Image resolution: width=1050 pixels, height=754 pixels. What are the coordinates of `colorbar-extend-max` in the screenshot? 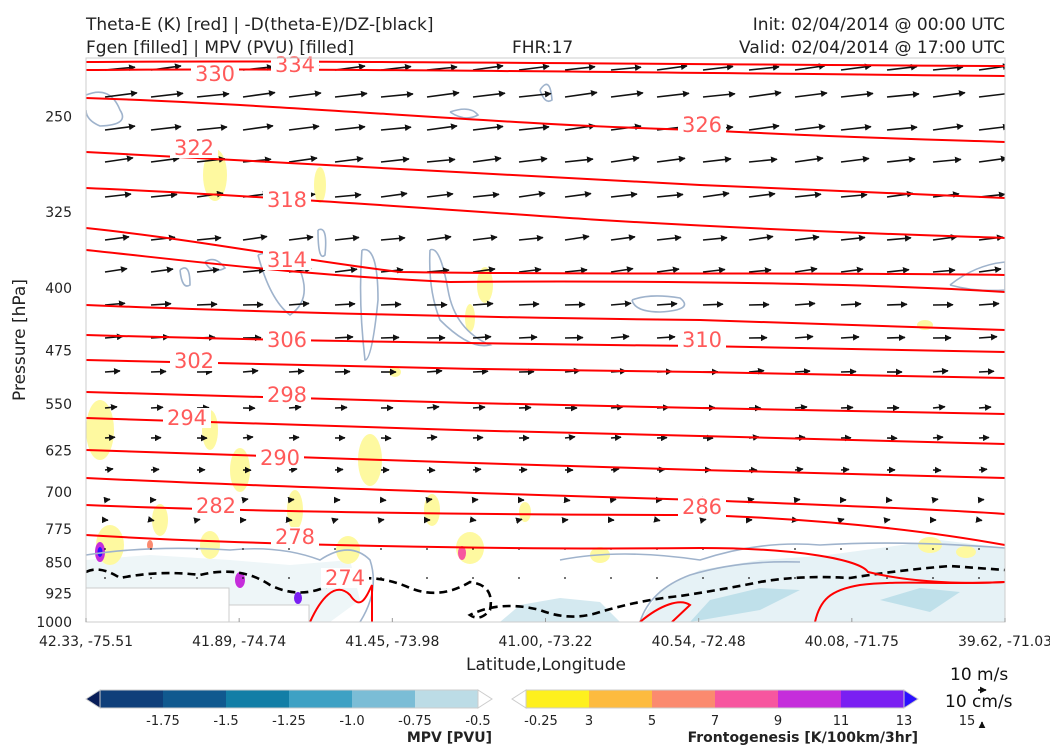 It's located at (911, 699).